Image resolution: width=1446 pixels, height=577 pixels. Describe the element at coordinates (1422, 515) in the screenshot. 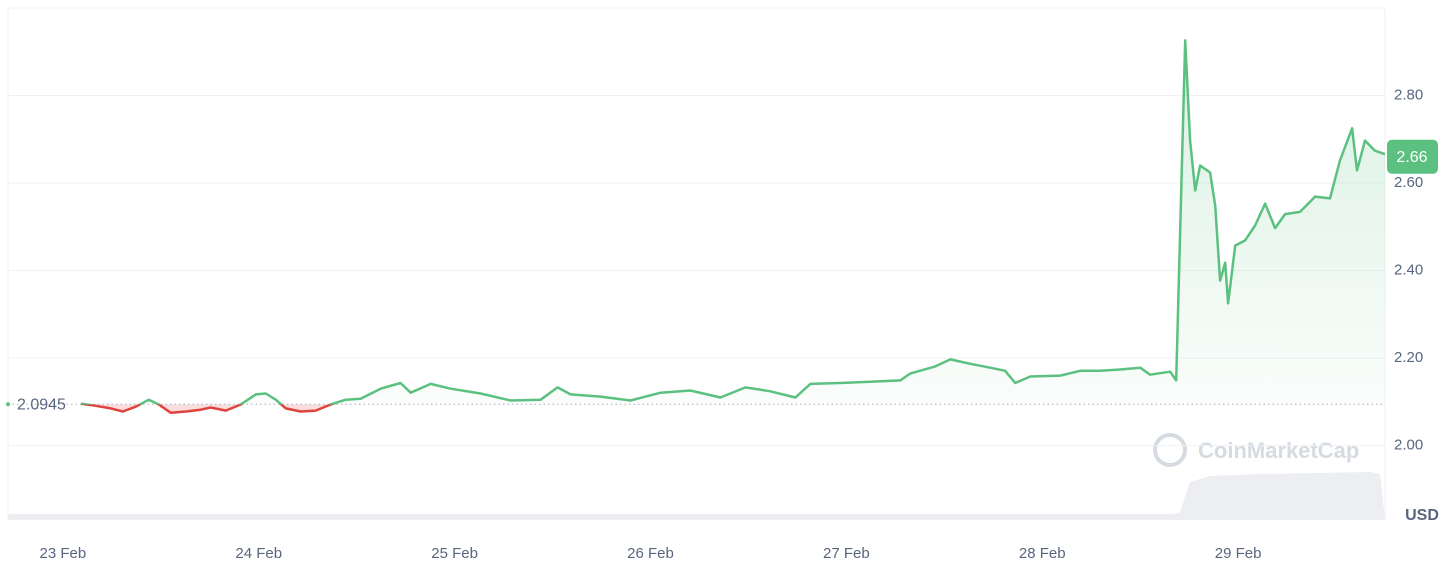

I see `y-unit: USD` at that location.